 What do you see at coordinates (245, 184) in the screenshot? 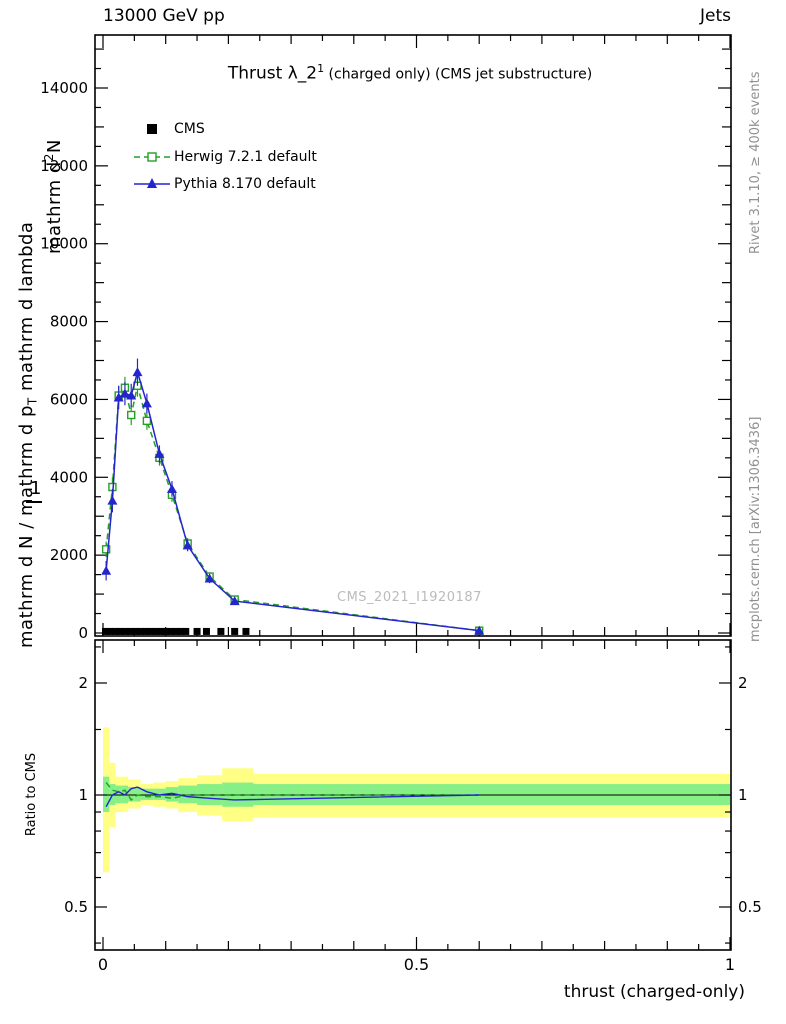
I see `legend-label-pythia: Pythia 8.170 default` at bounding box center [245, 184].